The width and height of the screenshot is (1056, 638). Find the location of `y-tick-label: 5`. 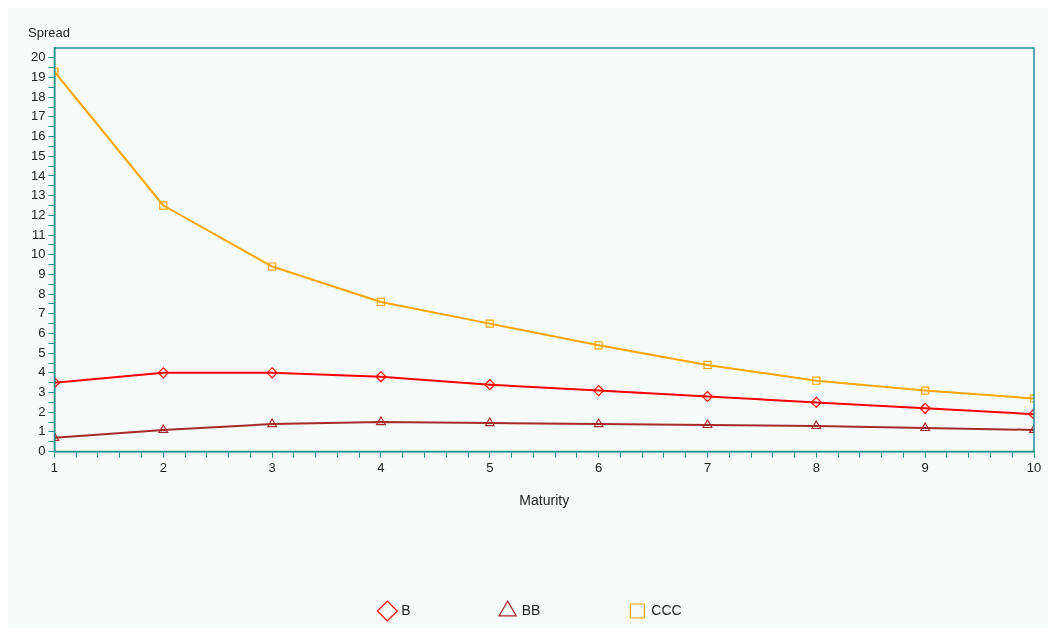

y-tick-label: 5 is located at coordinates (42, 352).